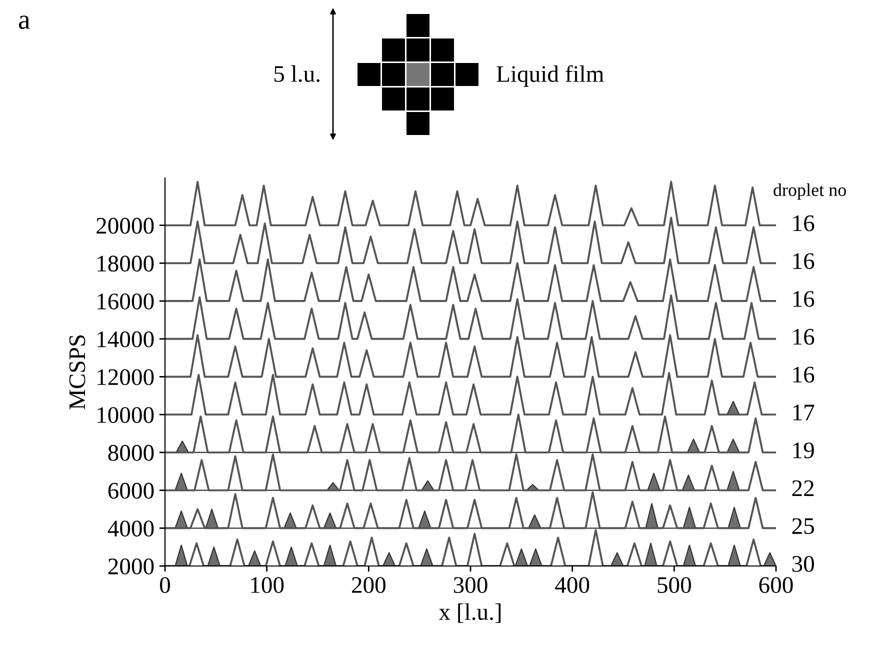 The width and height of the screenshot is (892, 668). I want to click on x-tick-label: 500, so click(674, 585).